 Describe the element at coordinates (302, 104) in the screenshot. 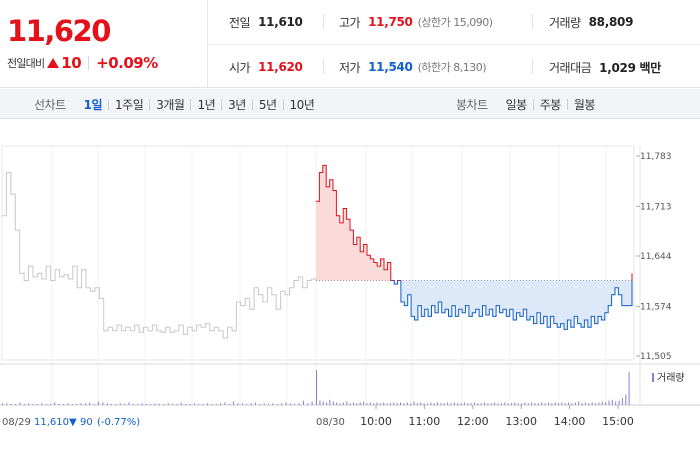

I see `tab-10year: 10년` at that location.